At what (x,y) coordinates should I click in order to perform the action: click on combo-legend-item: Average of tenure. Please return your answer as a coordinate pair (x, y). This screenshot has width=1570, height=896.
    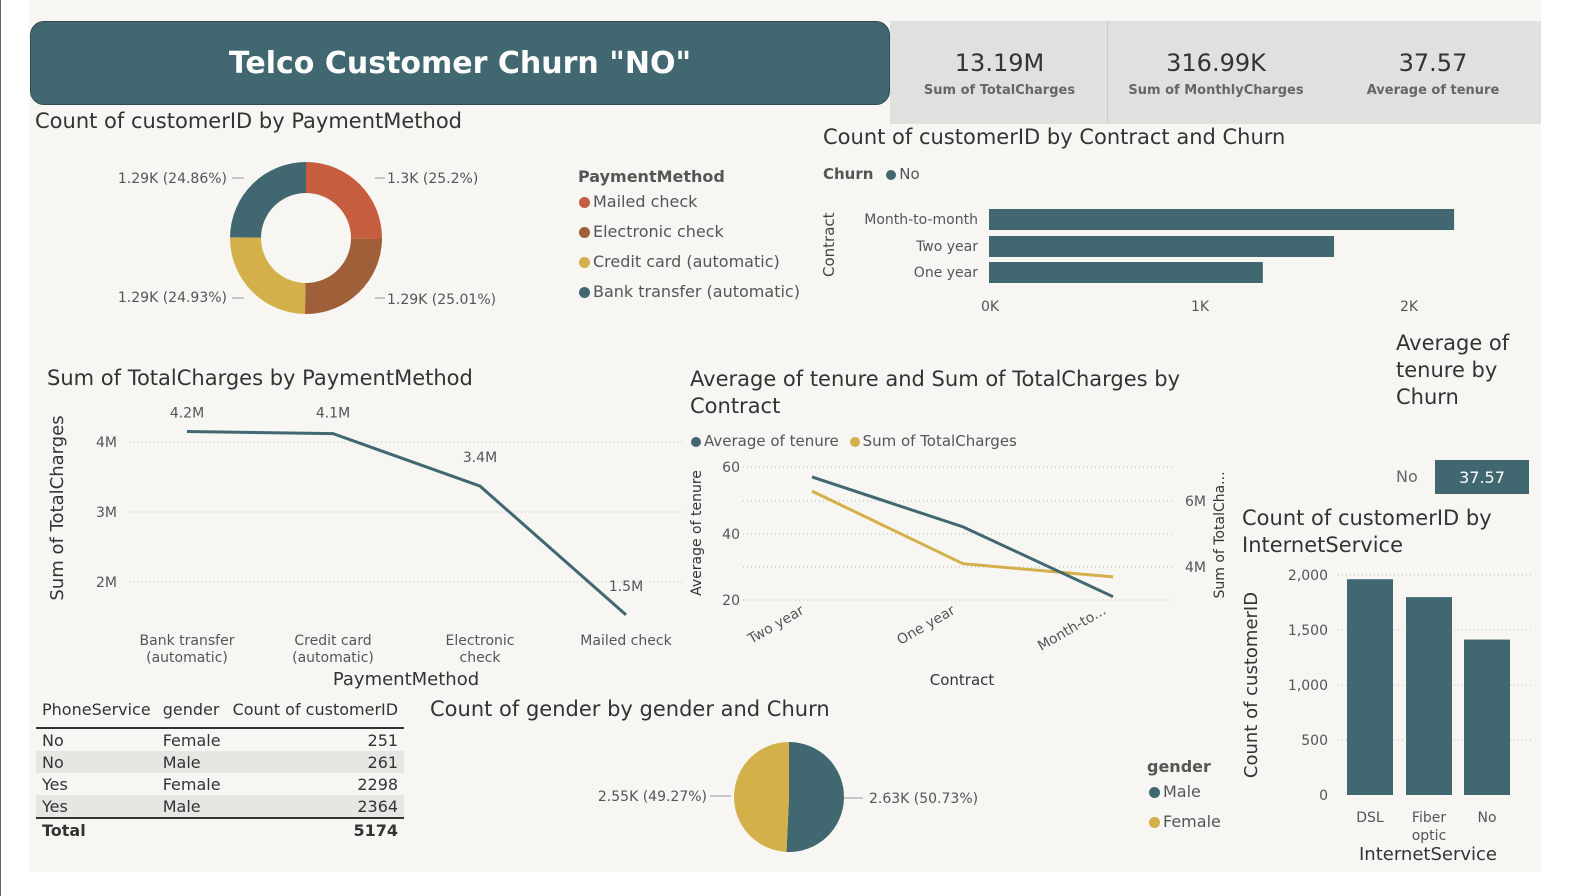
    Looking at the image, I should click on (771, 441).